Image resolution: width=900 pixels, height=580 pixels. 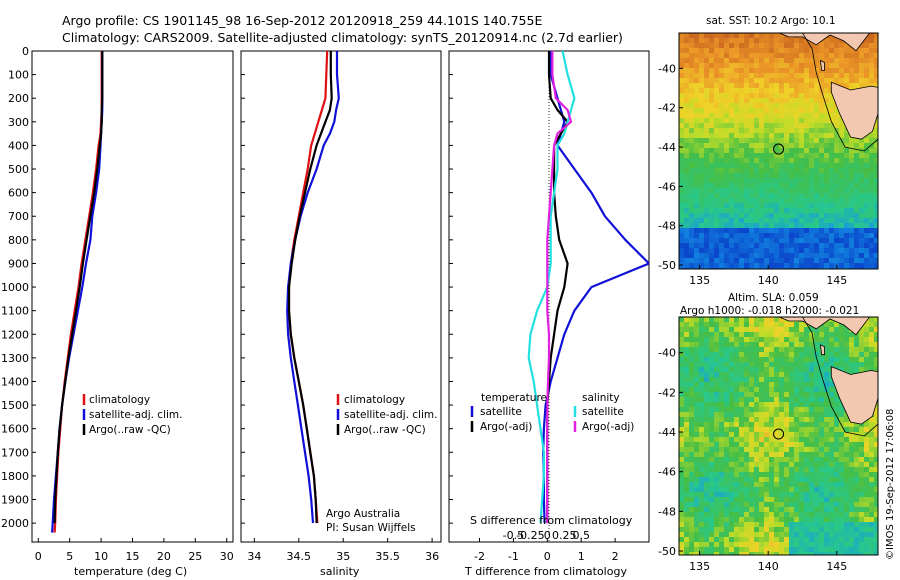 What do you see at coordinates (854, 110) in the screenshot?
I see `tasmania-land` at bounding box center [854, 110].